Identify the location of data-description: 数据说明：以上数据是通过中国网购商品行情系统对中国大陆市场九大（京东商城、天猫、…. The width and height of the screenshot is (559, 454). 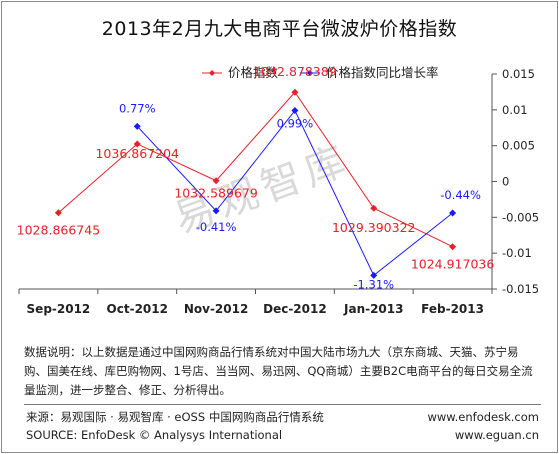
(278, 371).